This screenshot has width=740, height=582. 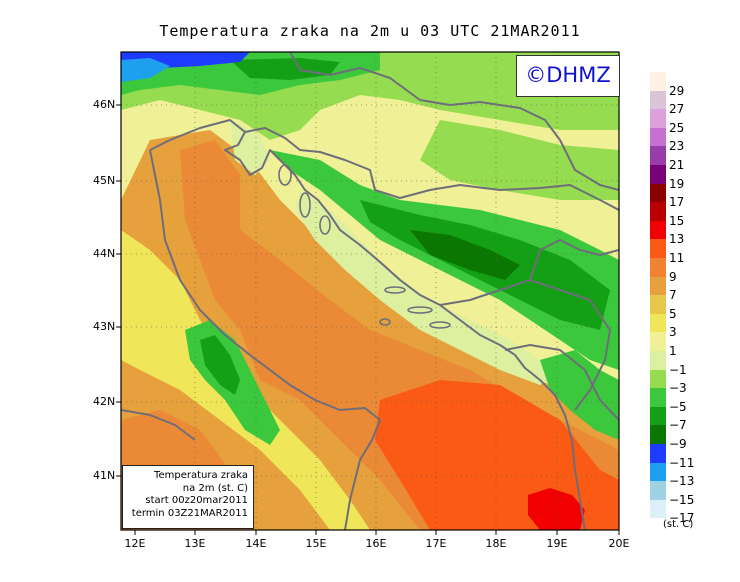 I want to click on legend-label: 5, so click(x=673, y=313).